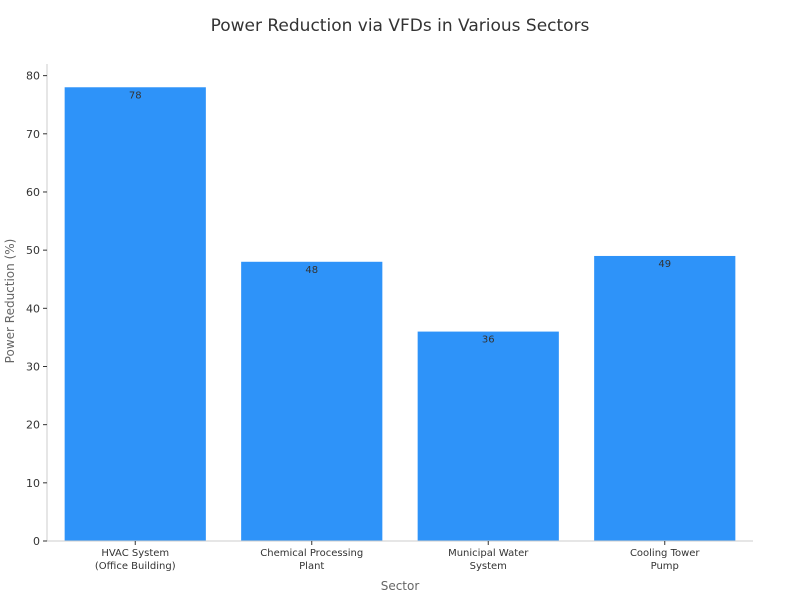 Image resolution: width=800 pixels, height=600 pixels. What do you see at coordinates (33, 308) in the screenshot?
I see `y-tick-label: 40` at bounding box center [33, 308].